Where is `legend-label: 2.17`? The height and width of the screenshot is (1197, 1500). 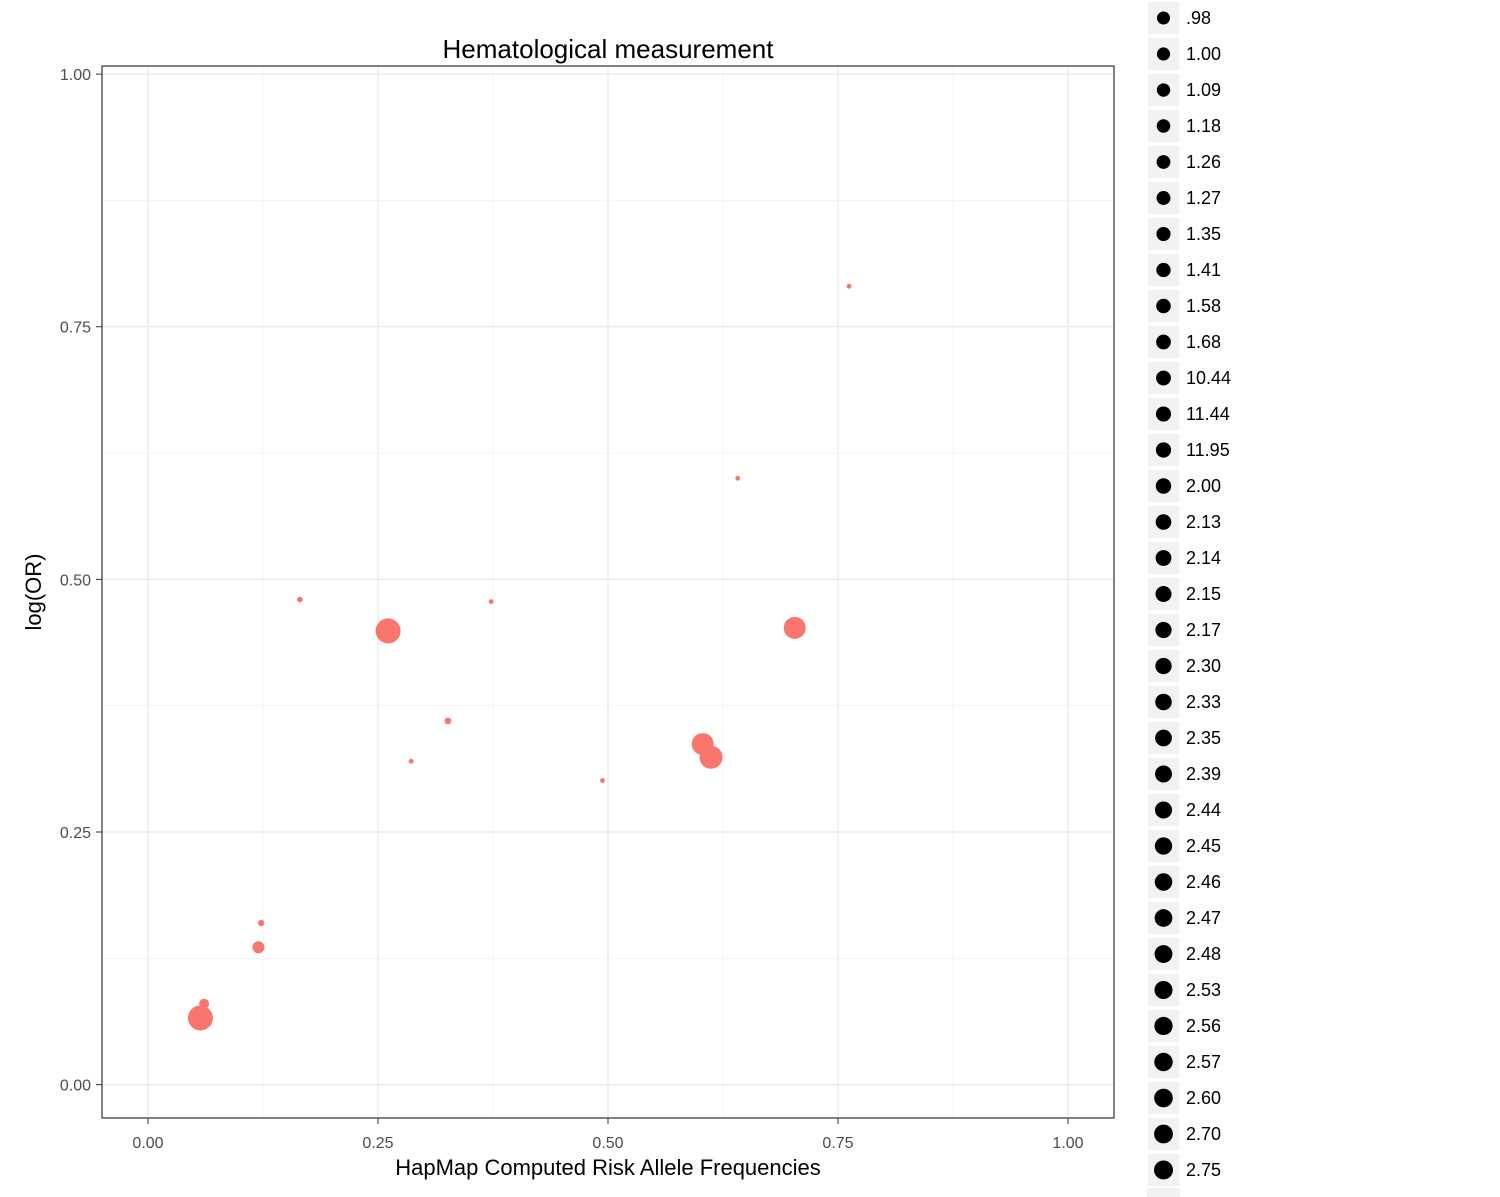
legend-label: 2.17 is located at coordinates (1203, 630).